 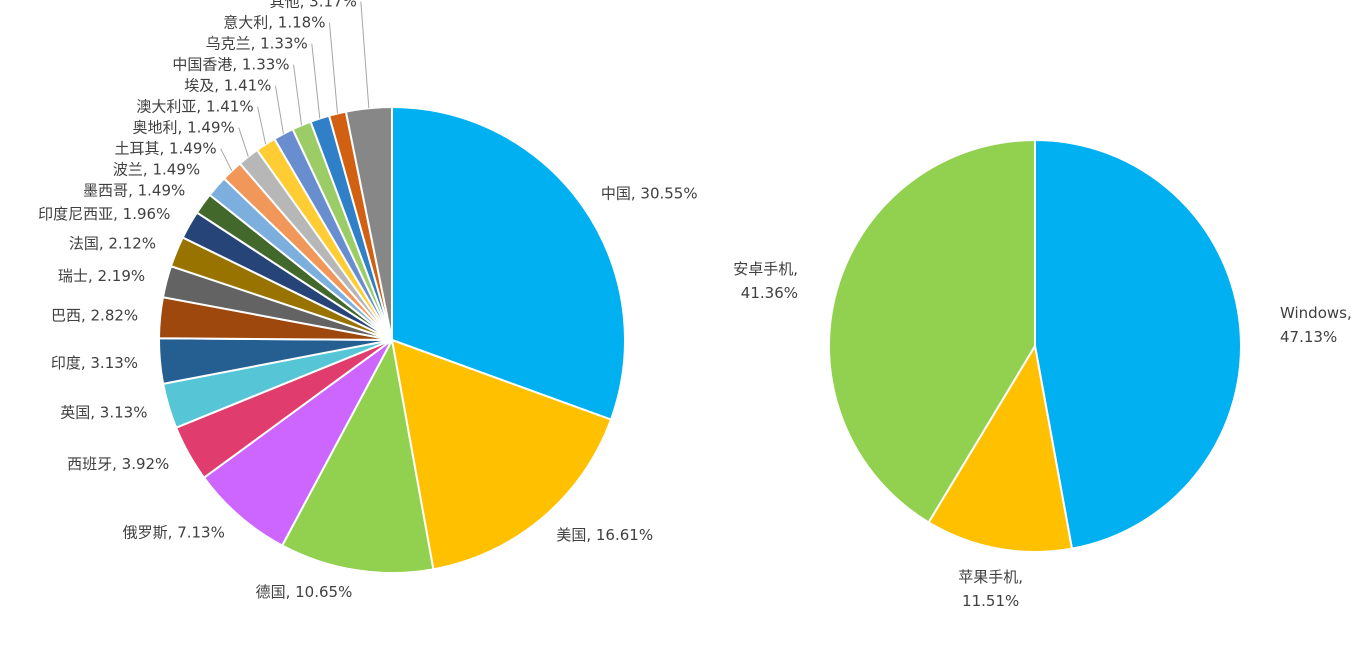 I want to click on data-label: 墨西哥, 1.49%, so click(x=134, y=190).